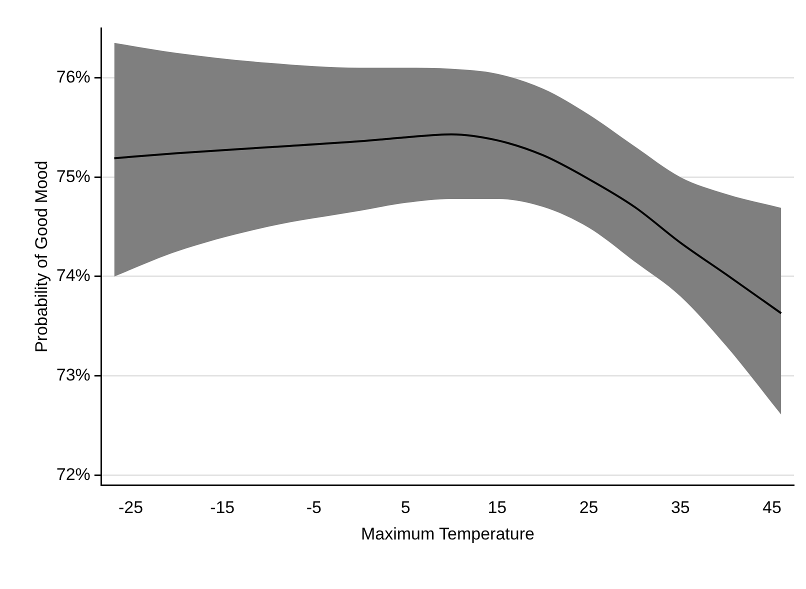 Image resolution: width=806 pixels, height=589 pixels. I want to click on y-tick-label: 73%, so click(73, 375).